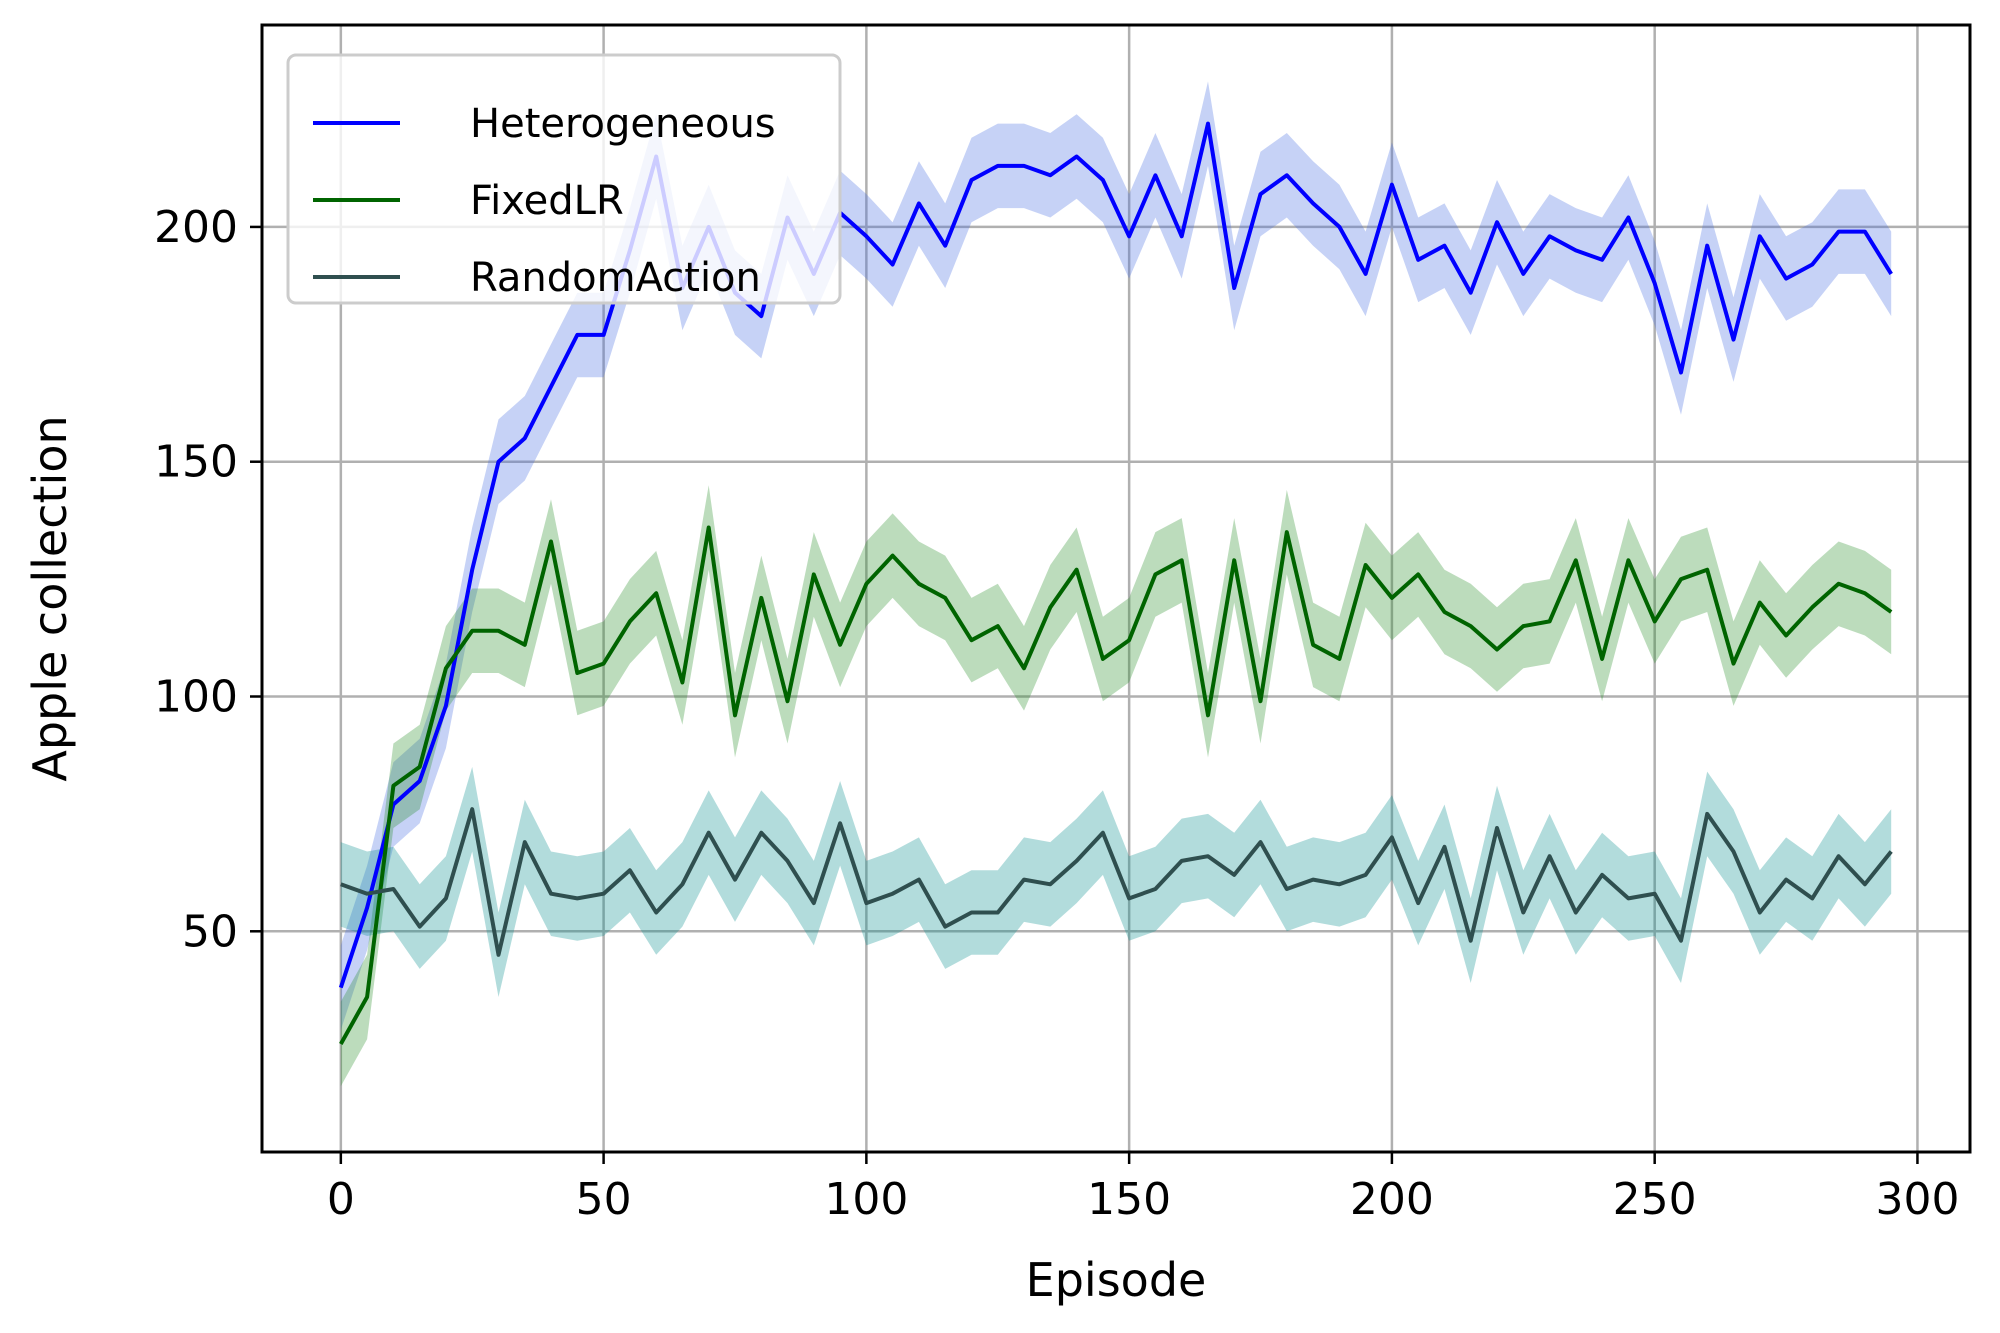  I want to click on legend: Heterogeneous FixedLR RandomAction, so click(564, 179).